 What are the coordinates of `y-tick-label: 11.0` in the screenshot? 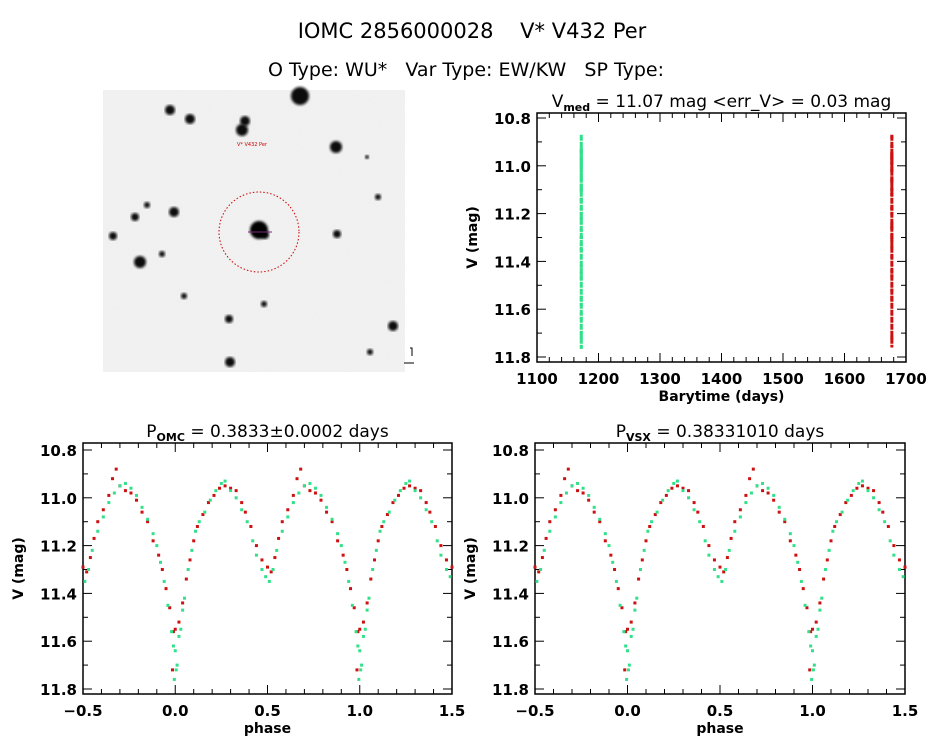 It's located at (512, 167).